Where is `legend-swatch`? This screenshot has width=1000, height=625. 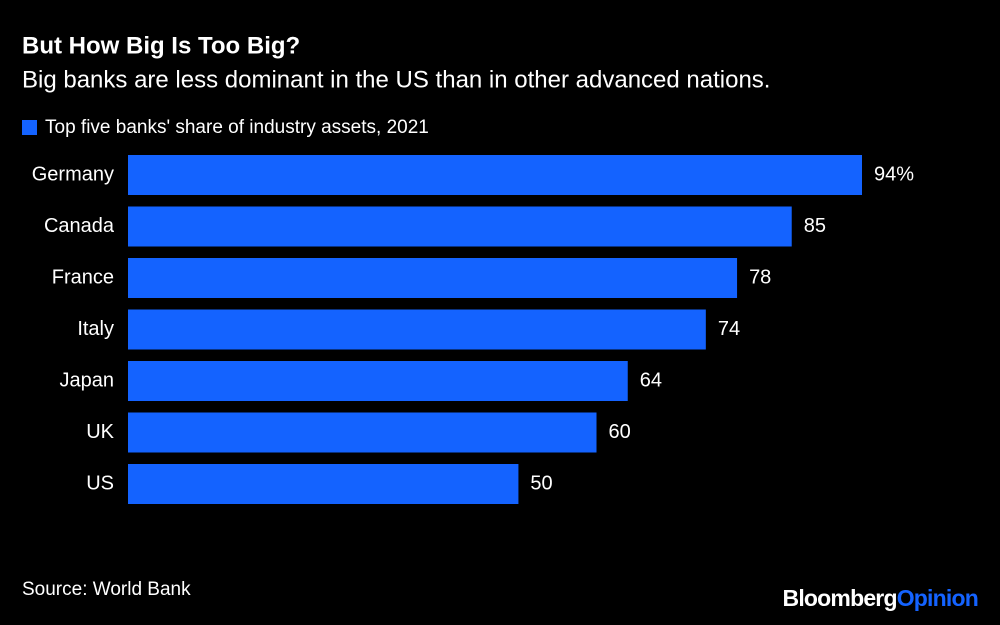 legend-swatch is located at coordinates (29, 127).